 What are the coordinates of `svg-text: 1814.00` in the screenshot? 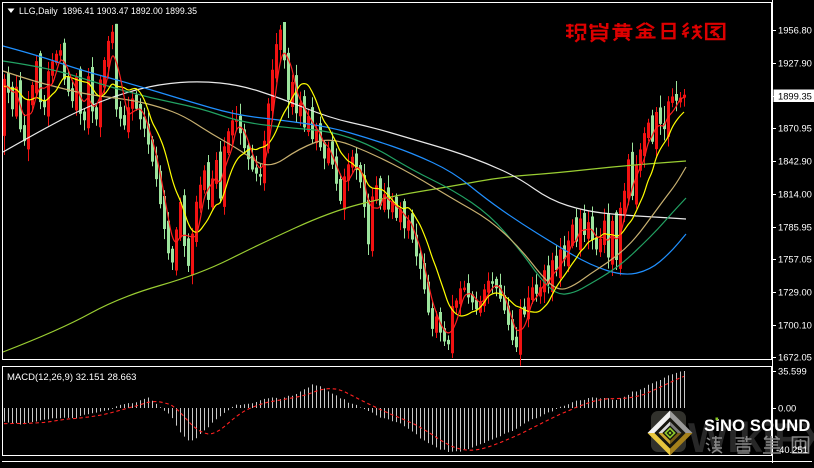 It's located at (795, 194).